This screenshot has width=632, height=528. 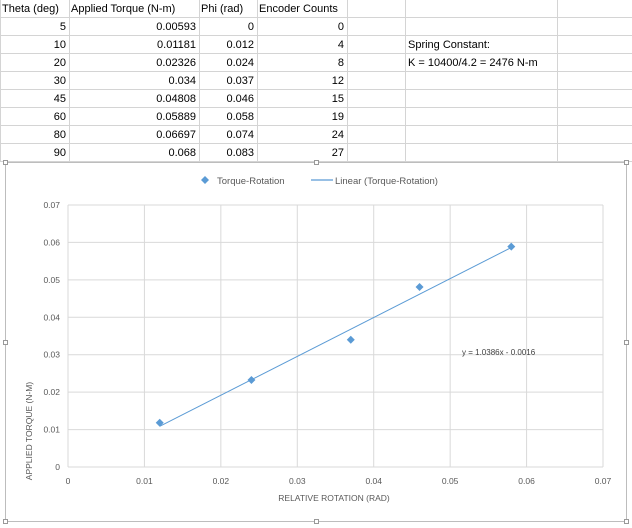 What do you see at coordinates (526, 481) in the screenshot?
I see `x-tick-label: 0.06` at bounding box center [526, 481].